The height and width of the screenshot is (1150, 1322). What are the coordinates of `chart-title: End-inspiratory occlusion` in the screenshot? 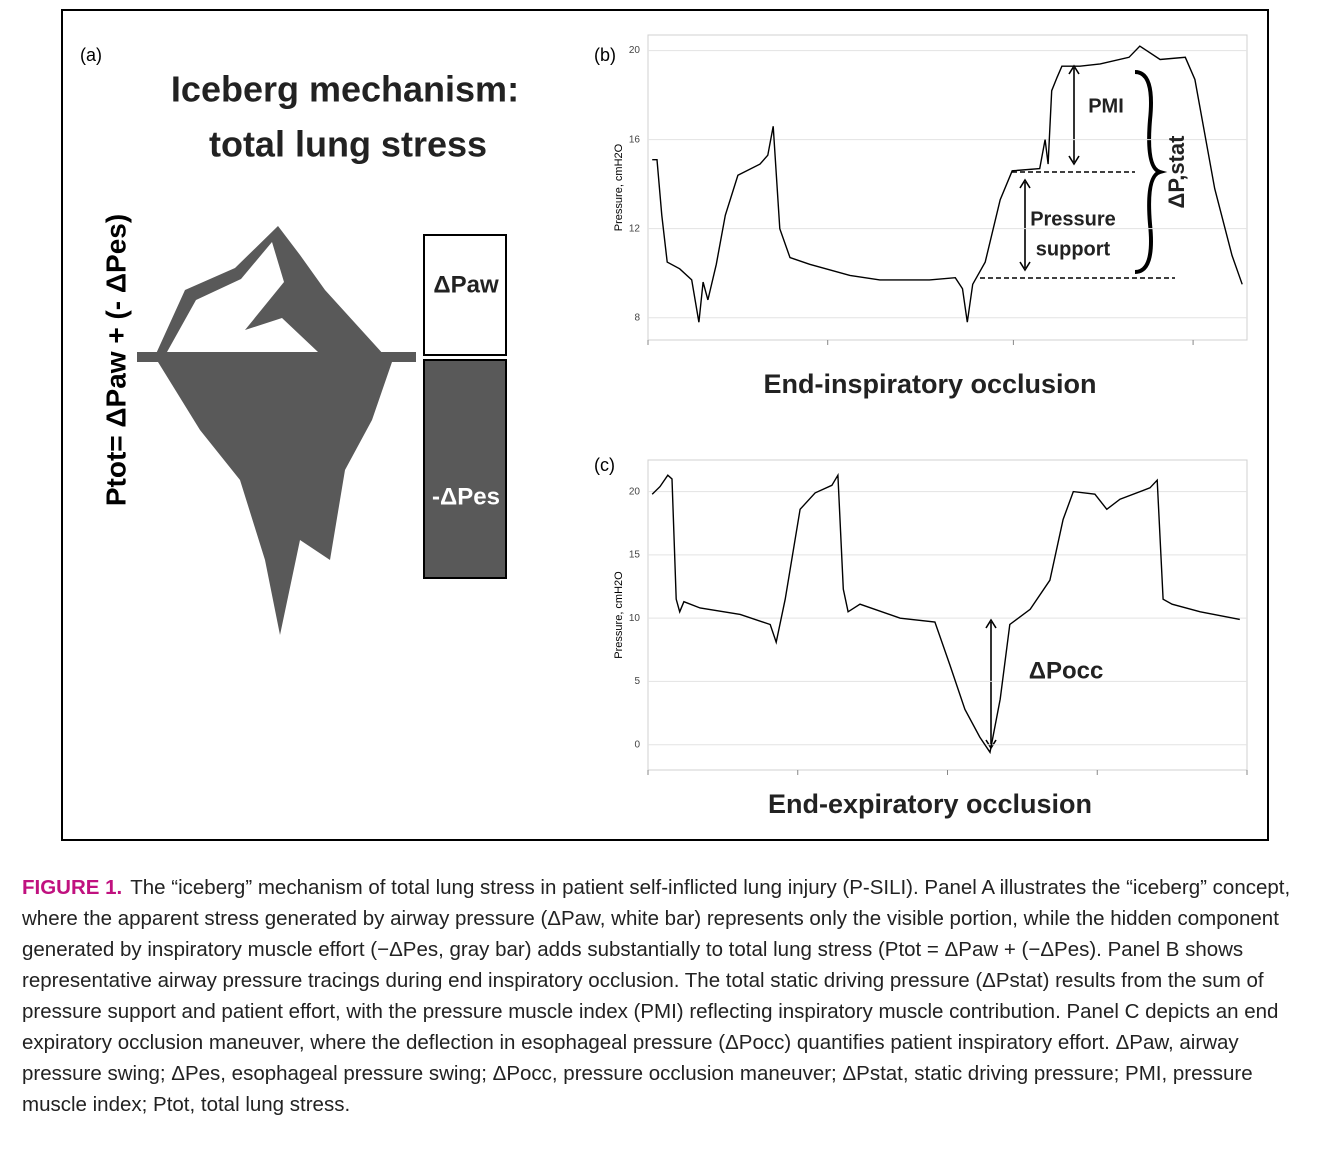 It's located at (929, 384).